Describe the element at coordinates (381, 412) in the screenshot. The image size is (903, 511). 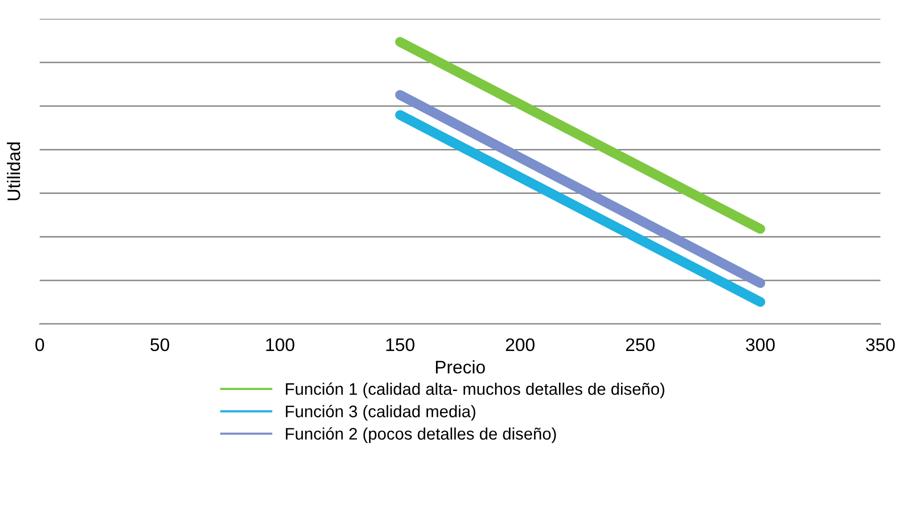
I see `legend-label: Función 3 (calidad media)` at that location.